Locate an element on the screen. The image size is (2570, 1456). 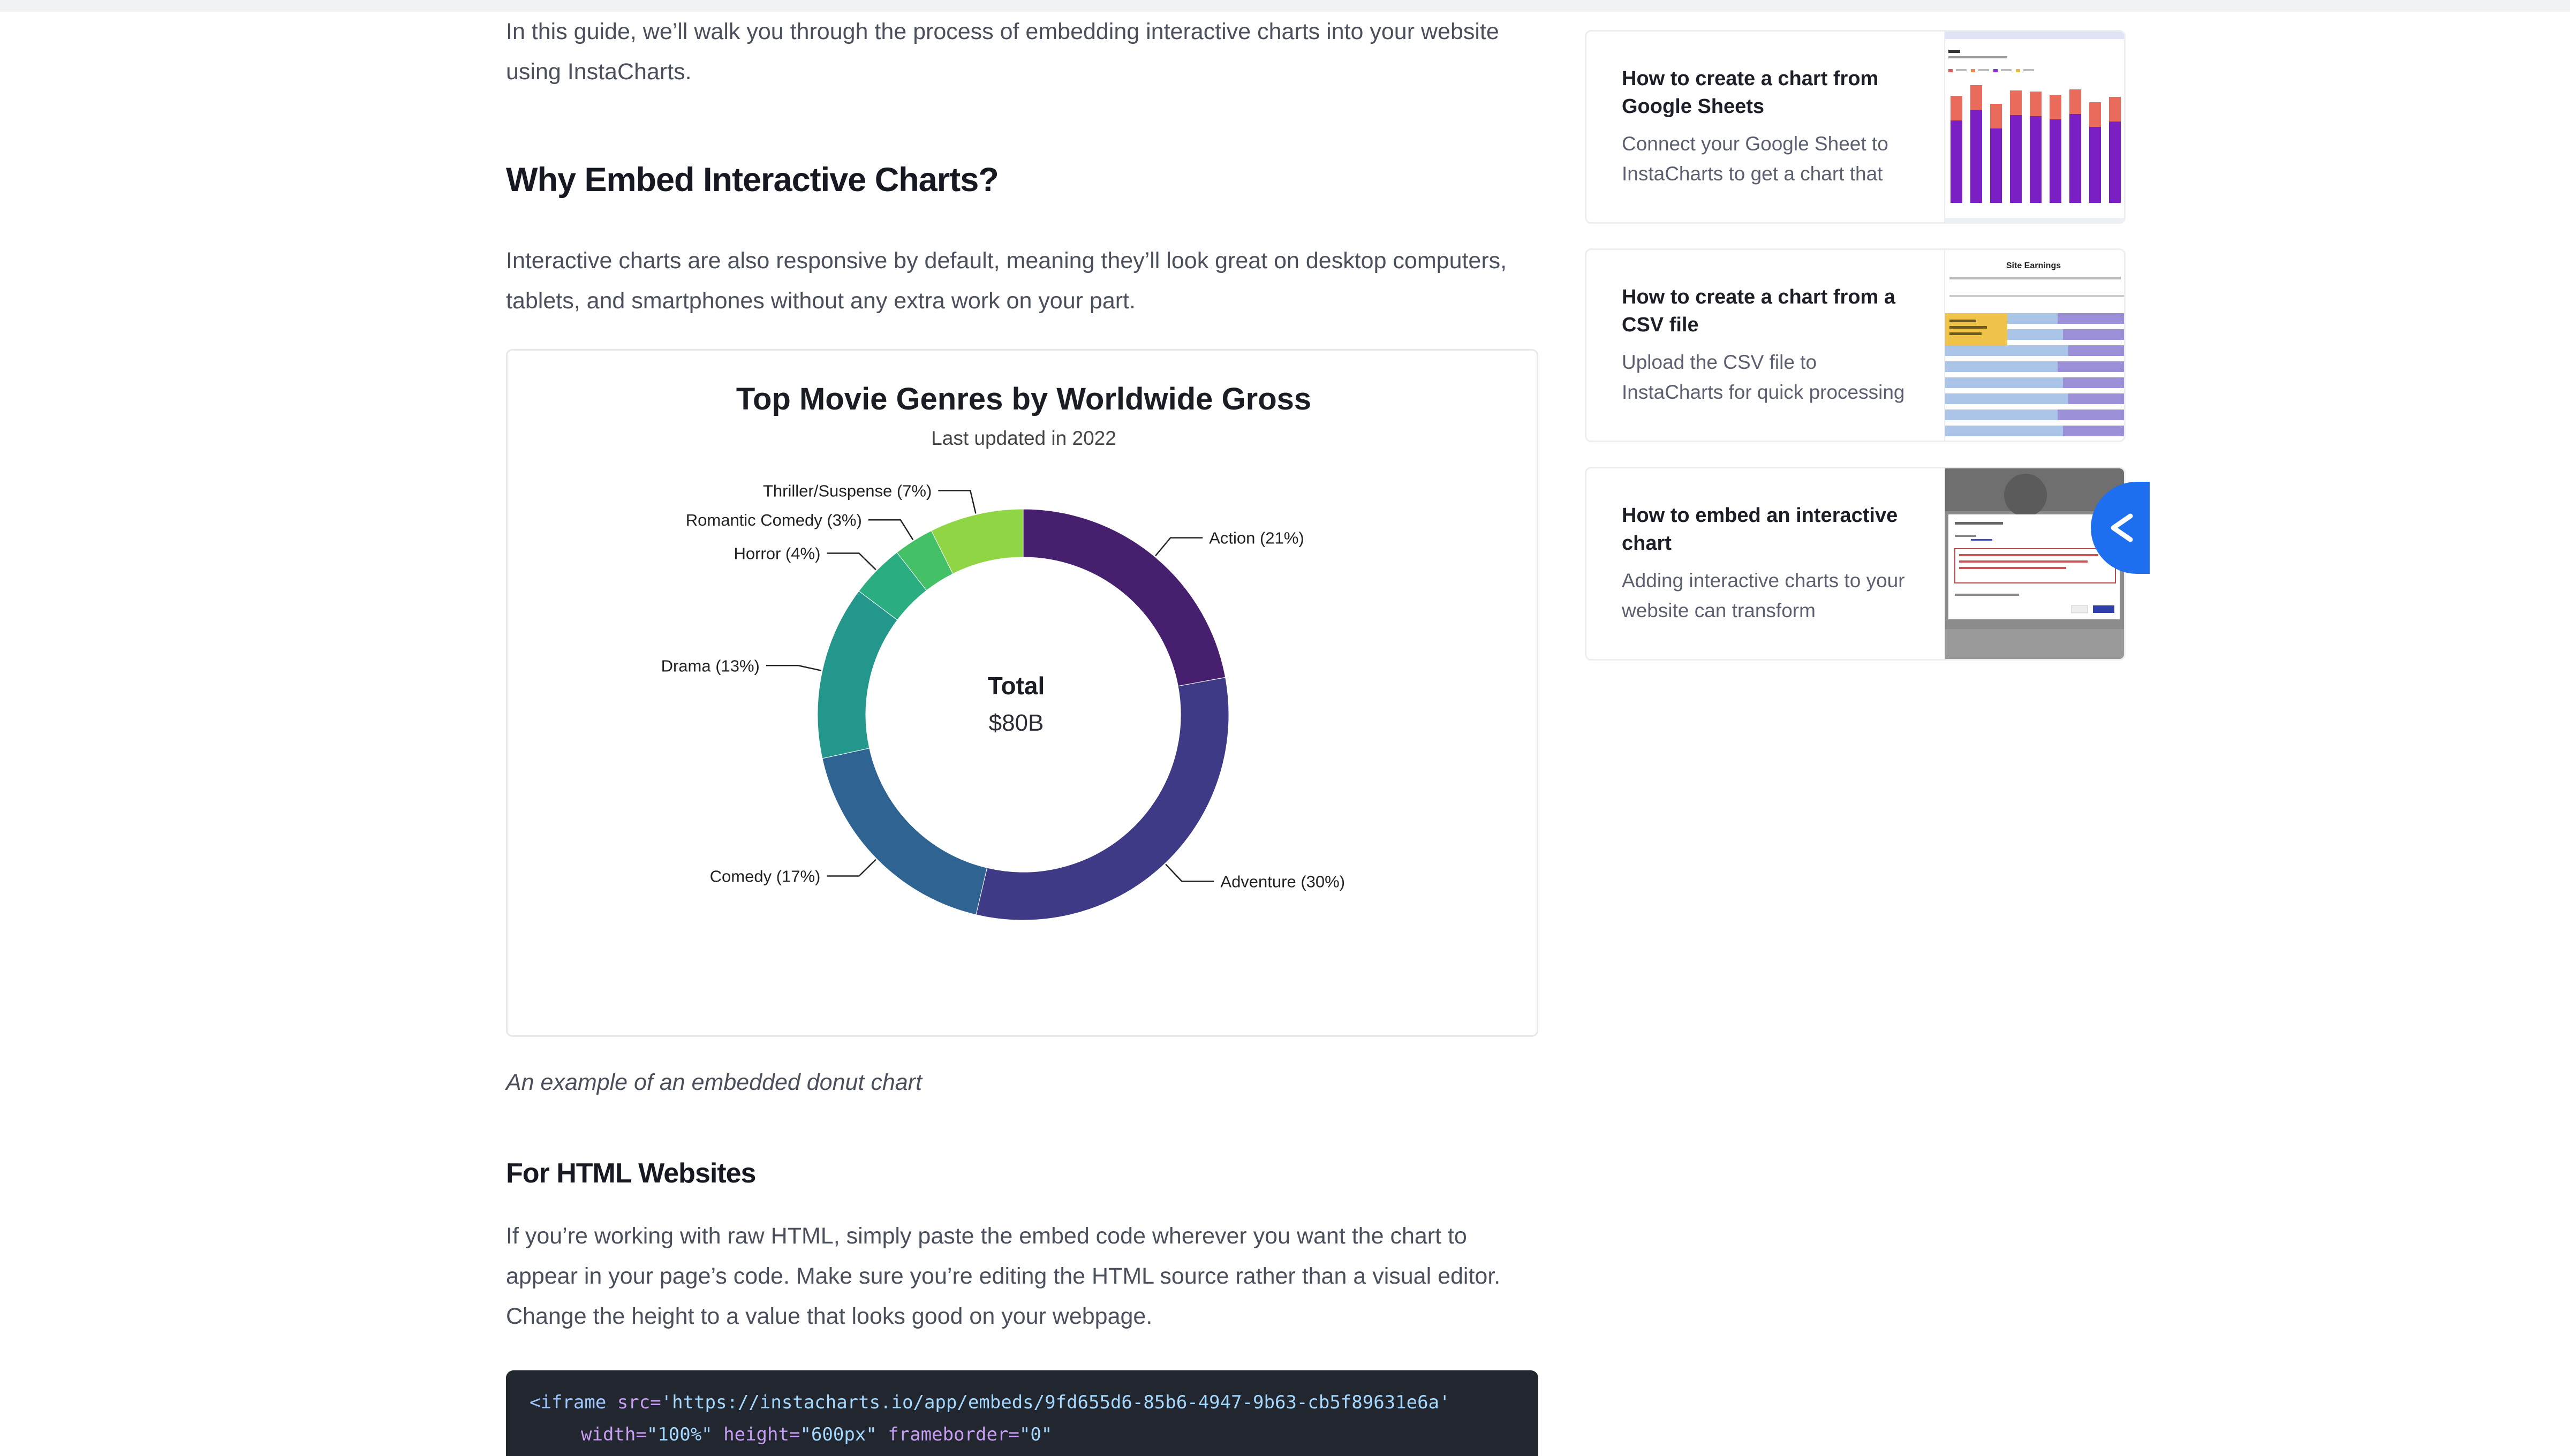
related-card-thumbnail: Site Earnings is located at coordinates (2034, 345).